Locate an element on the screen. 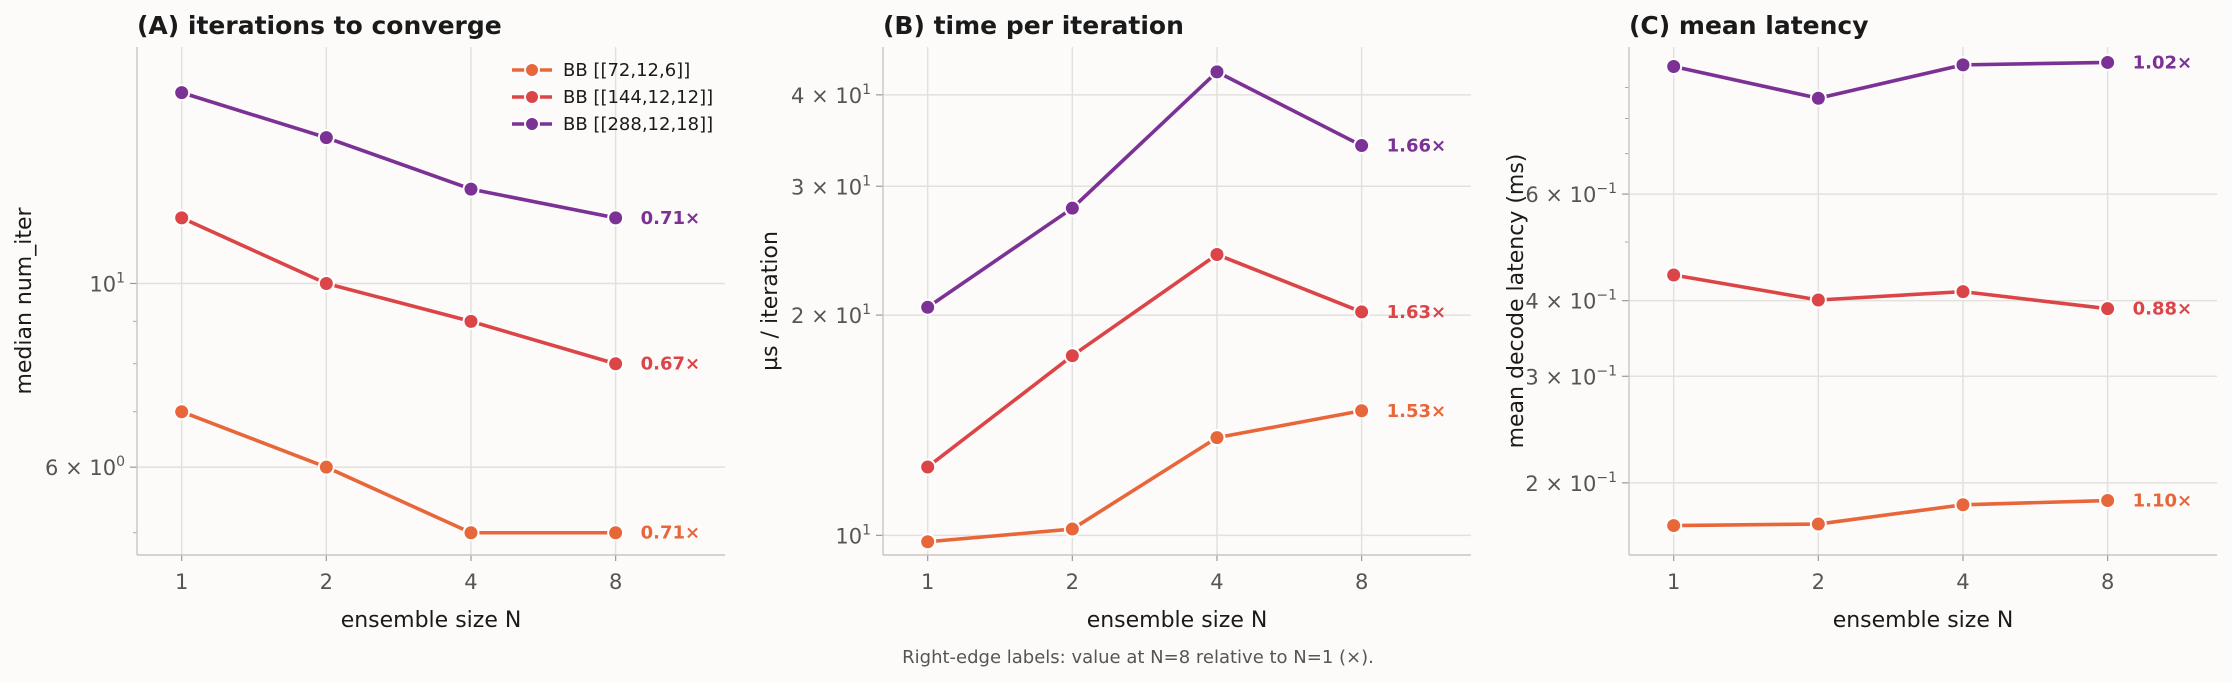  y-axis-label: median num_iter is located at coordinates (24, 301).